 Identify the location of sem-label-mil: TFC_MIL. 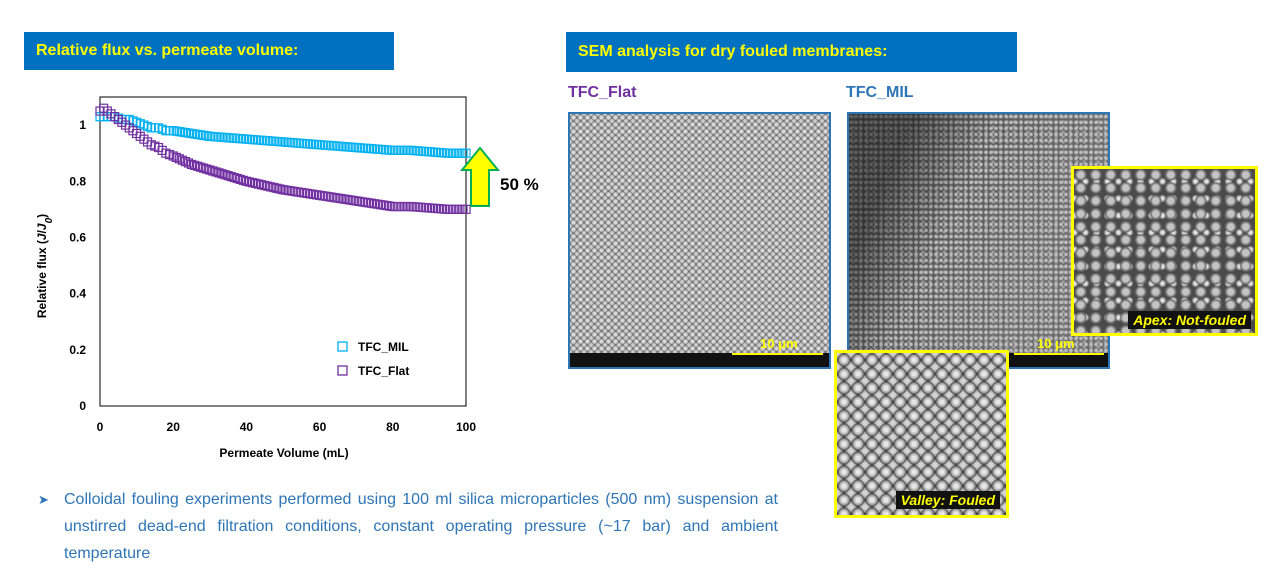
(880, 92).